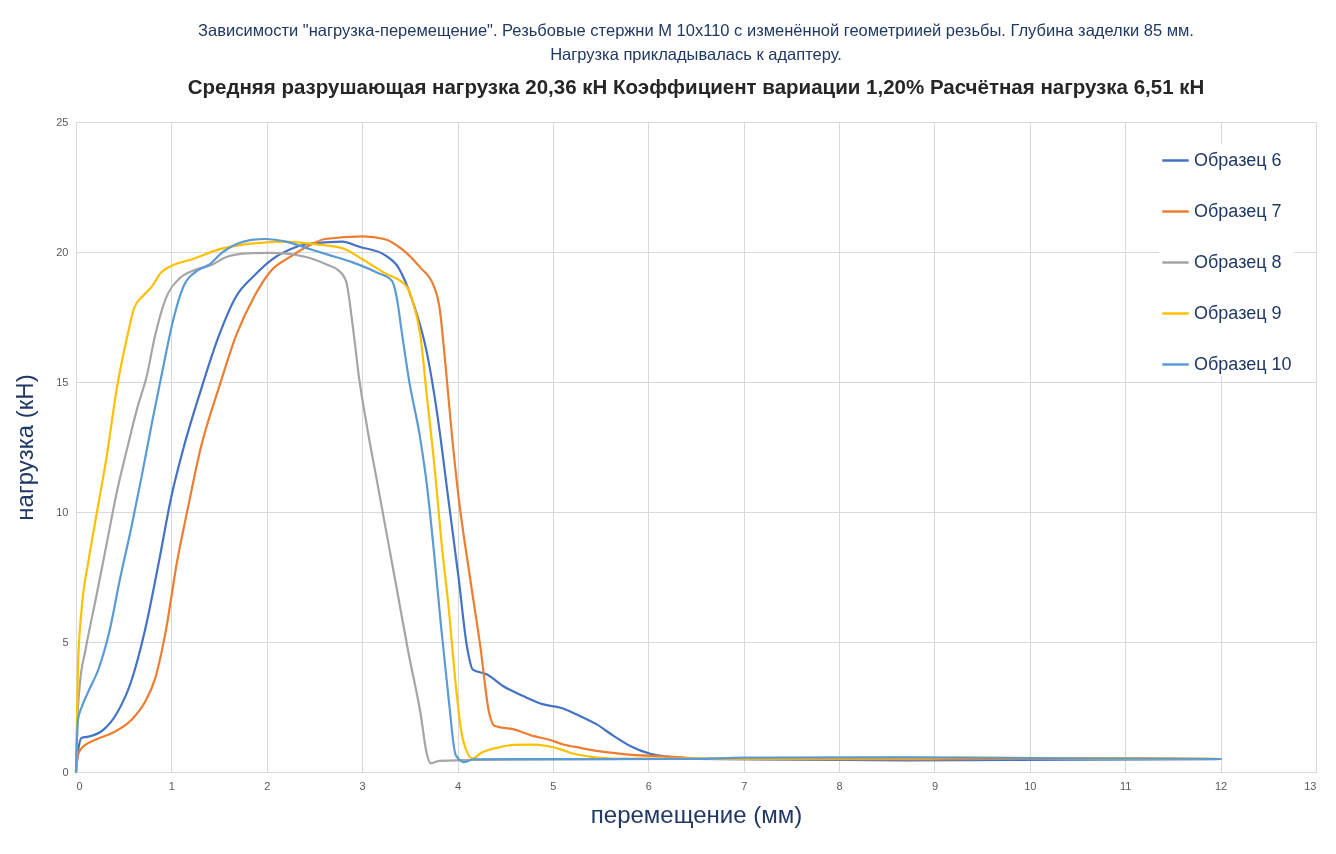  What do you see at coordinates (1126, 785) in the screenshot?
I see `x-tick-label: 11` at bounding box center [1126, 785].